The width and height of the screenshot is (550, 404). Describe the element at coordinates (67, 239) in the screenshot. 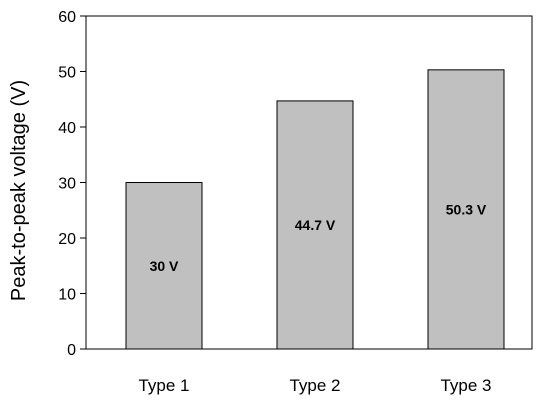

I see `y-tick-label: 20` at that location.